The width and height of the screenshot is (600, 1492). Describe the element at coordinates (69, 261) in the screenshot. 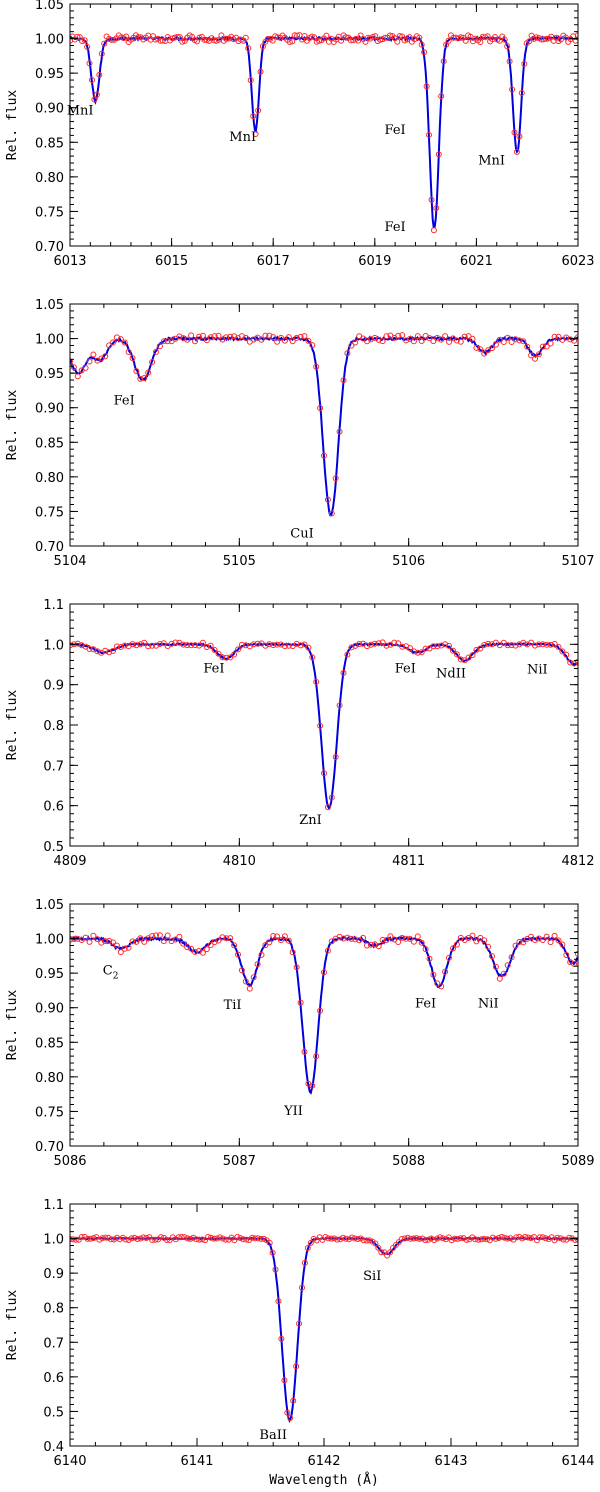

I see `x-tick-label: 6013` at that location.